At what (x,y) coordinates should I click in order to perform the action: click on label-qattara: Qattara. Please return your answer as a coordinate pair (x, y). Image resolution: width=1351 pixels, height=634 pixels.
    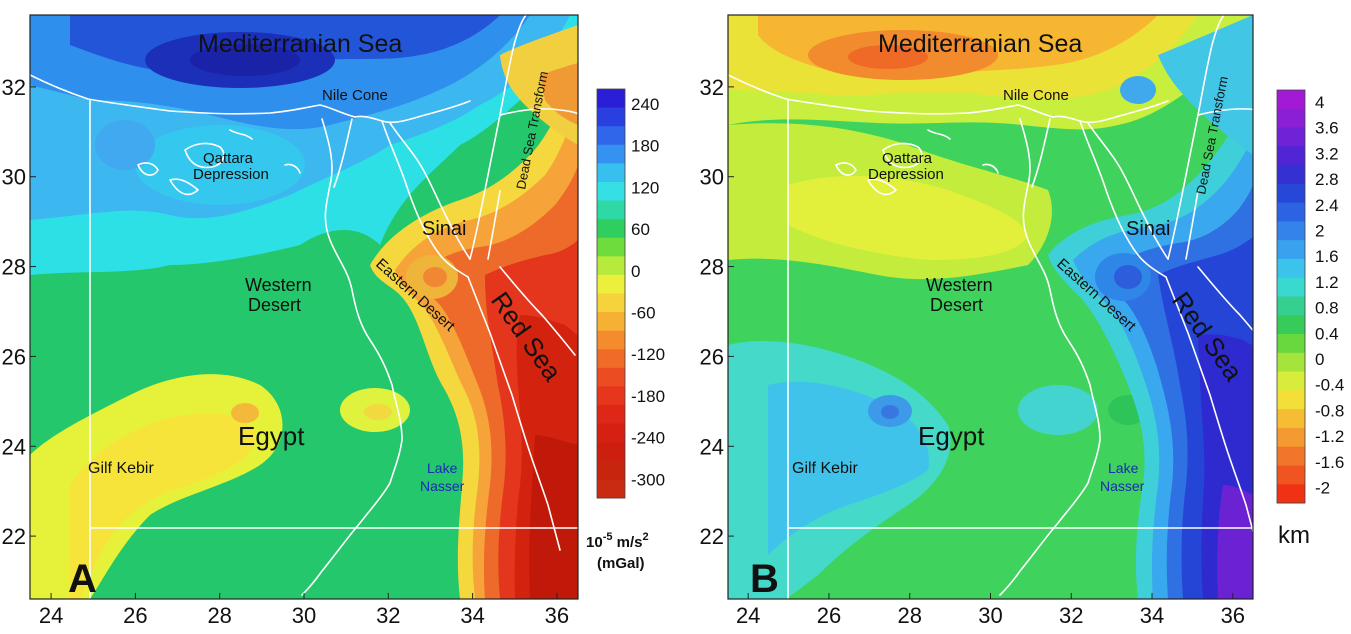
    Looking at the image, I should click on (907, 158).